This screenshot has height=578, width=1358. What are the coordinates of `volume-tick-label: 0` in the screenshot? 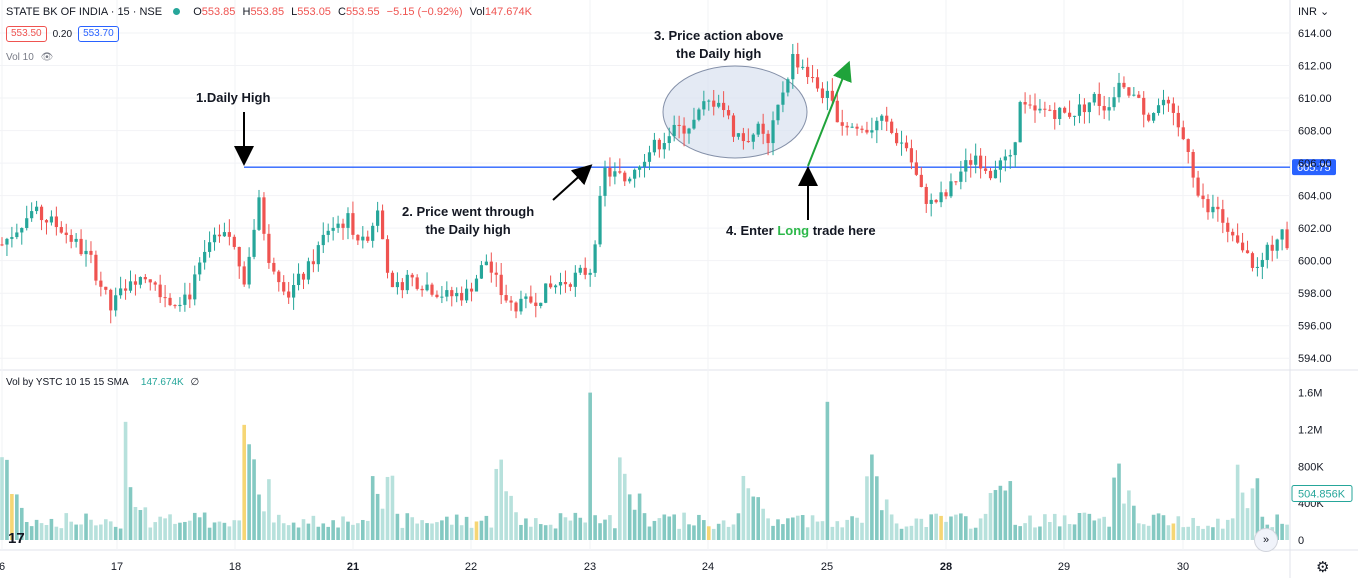 It's located at (1301, 541).